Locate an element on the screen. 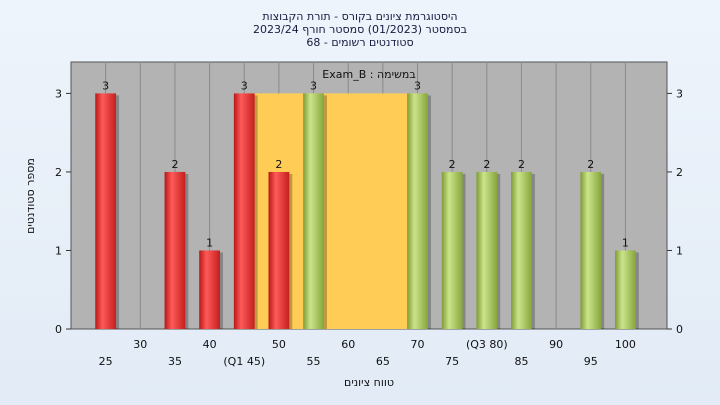 This screenshot has height=405, width=720. x-tick-label: 75 is located at coordinates (452, 361).